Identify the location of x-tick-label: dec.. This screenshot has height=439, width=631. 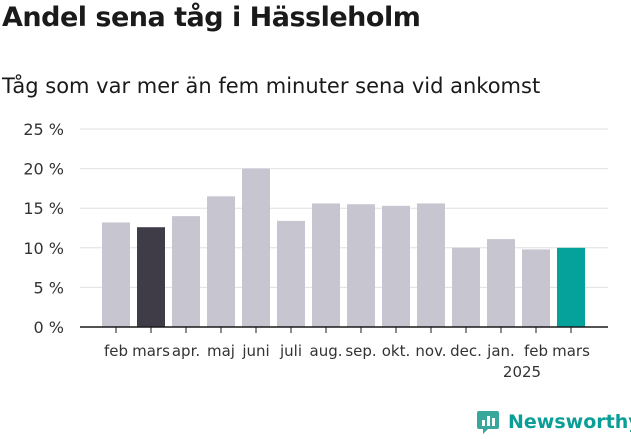
(466, 351).